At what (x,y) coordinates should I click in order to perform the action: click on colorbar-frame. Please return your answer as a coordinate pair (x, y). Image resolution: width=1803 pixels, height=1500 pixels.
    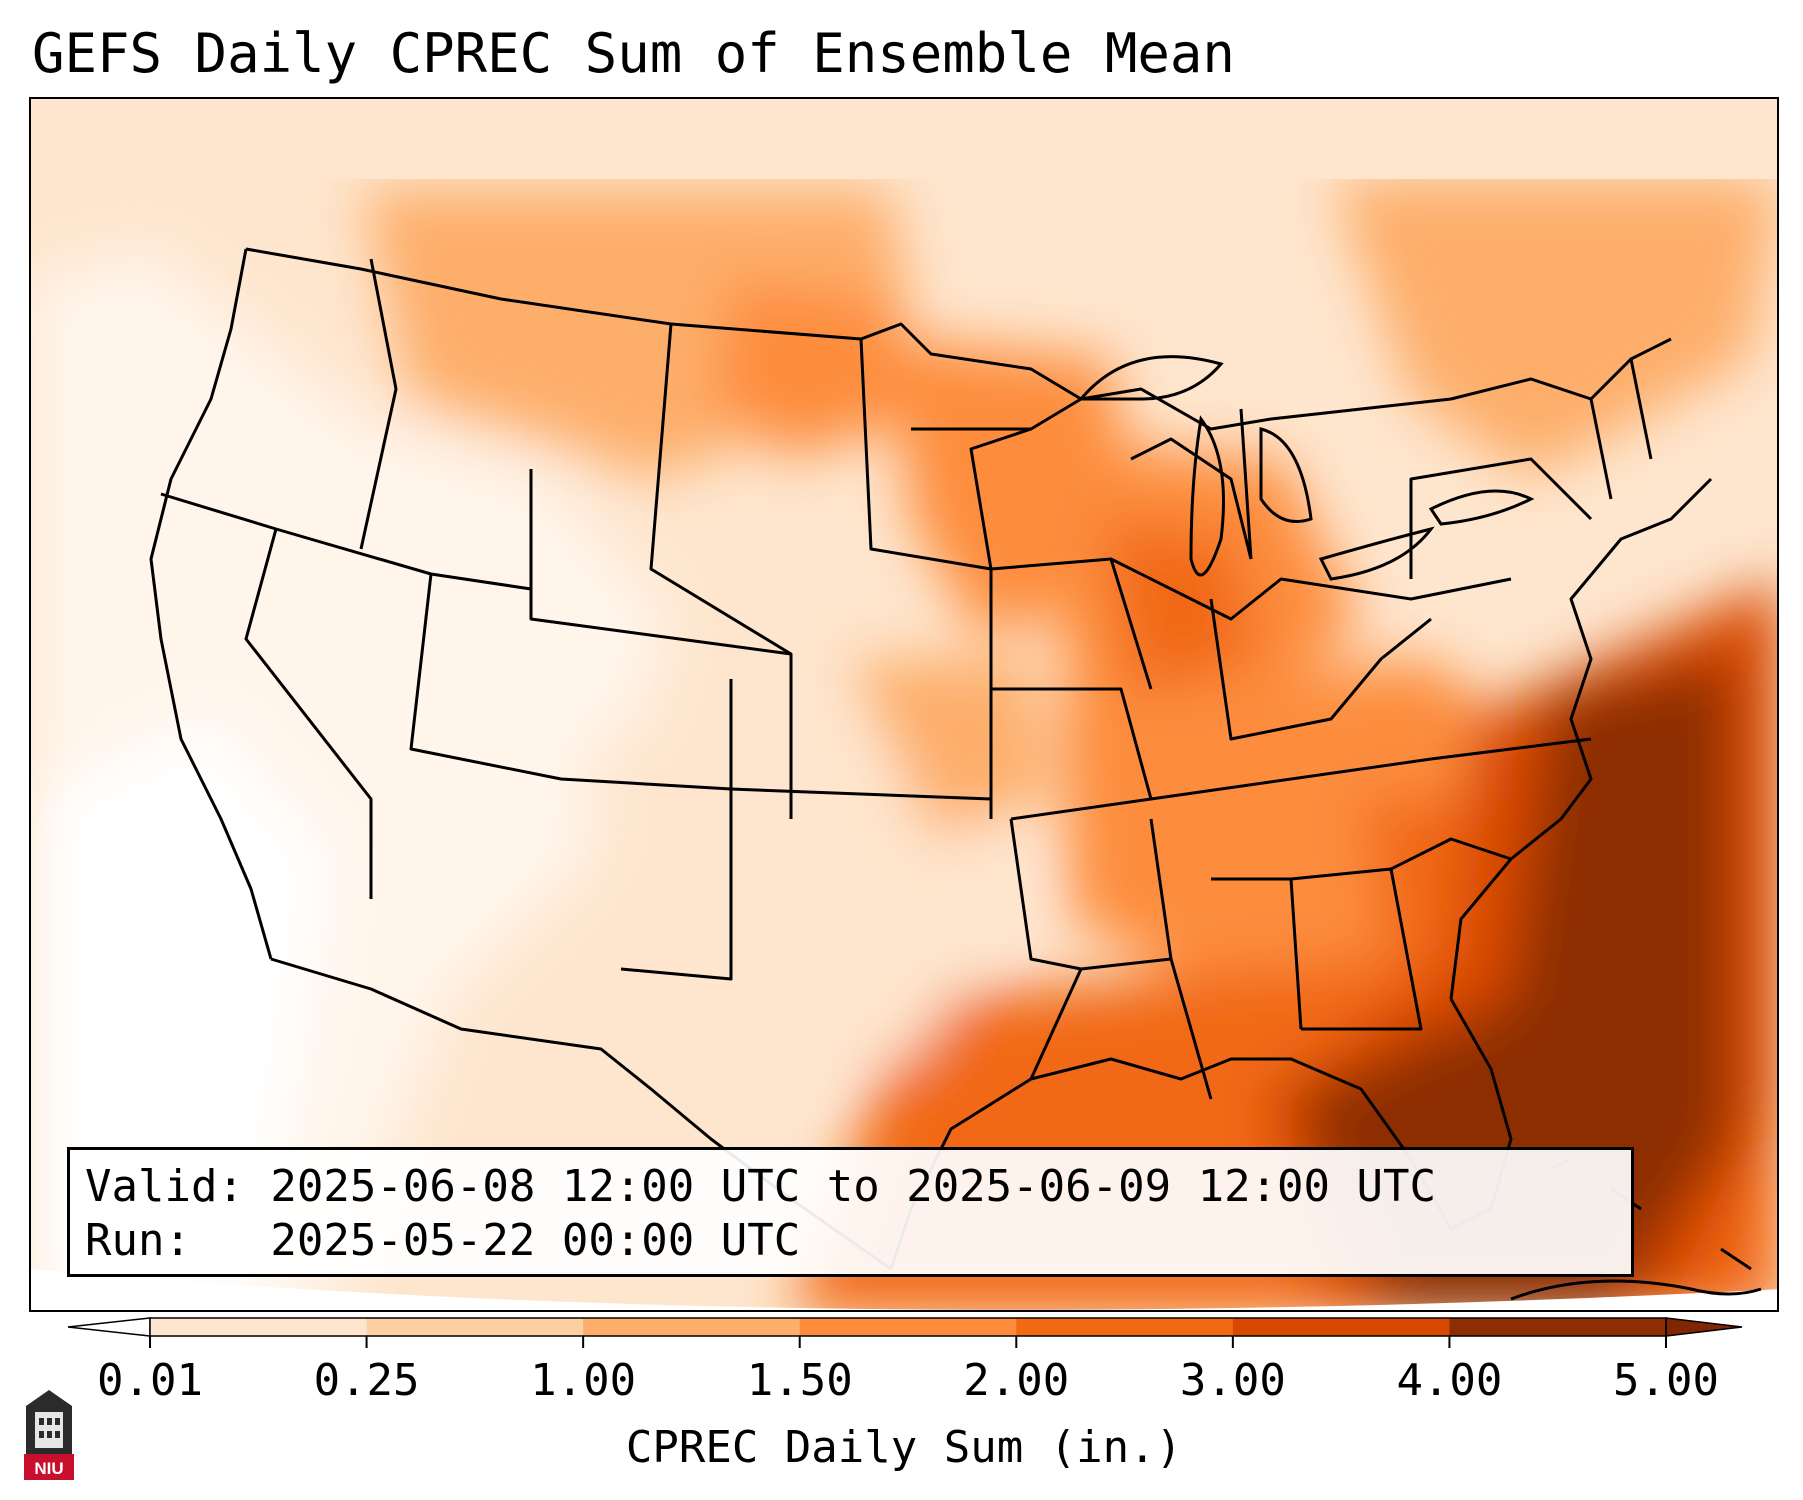
    Looking at the image, I should click on (908, 1327).